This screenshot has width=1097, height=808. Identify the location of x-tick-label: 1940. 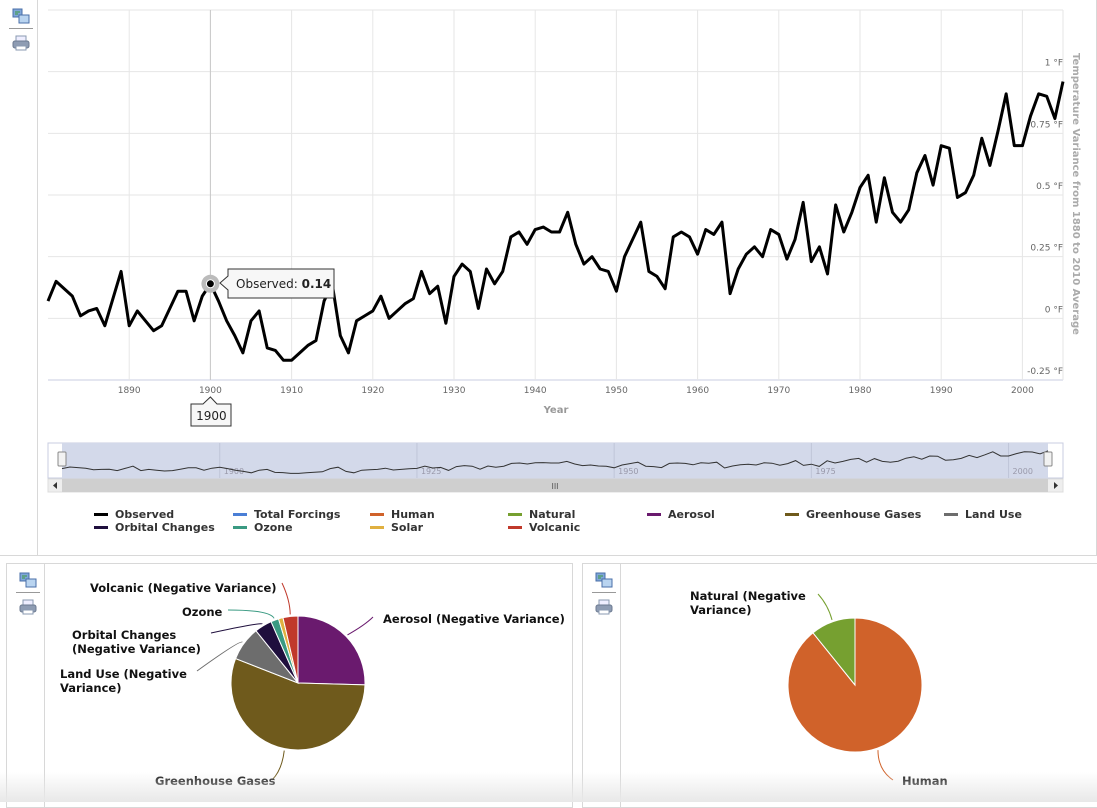
(535, 391).